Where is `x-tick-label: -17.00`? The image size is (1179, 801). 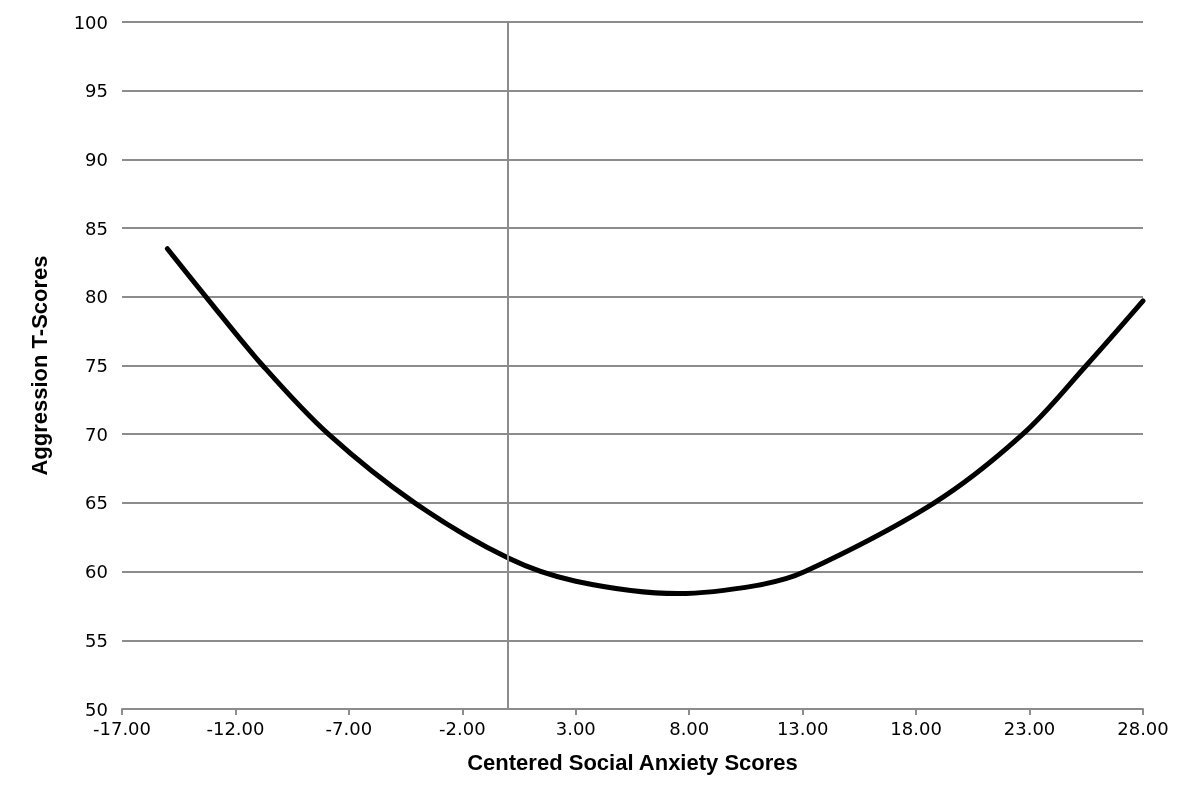 x-tick-label: -17.00 is located at coordinates (122, 728).